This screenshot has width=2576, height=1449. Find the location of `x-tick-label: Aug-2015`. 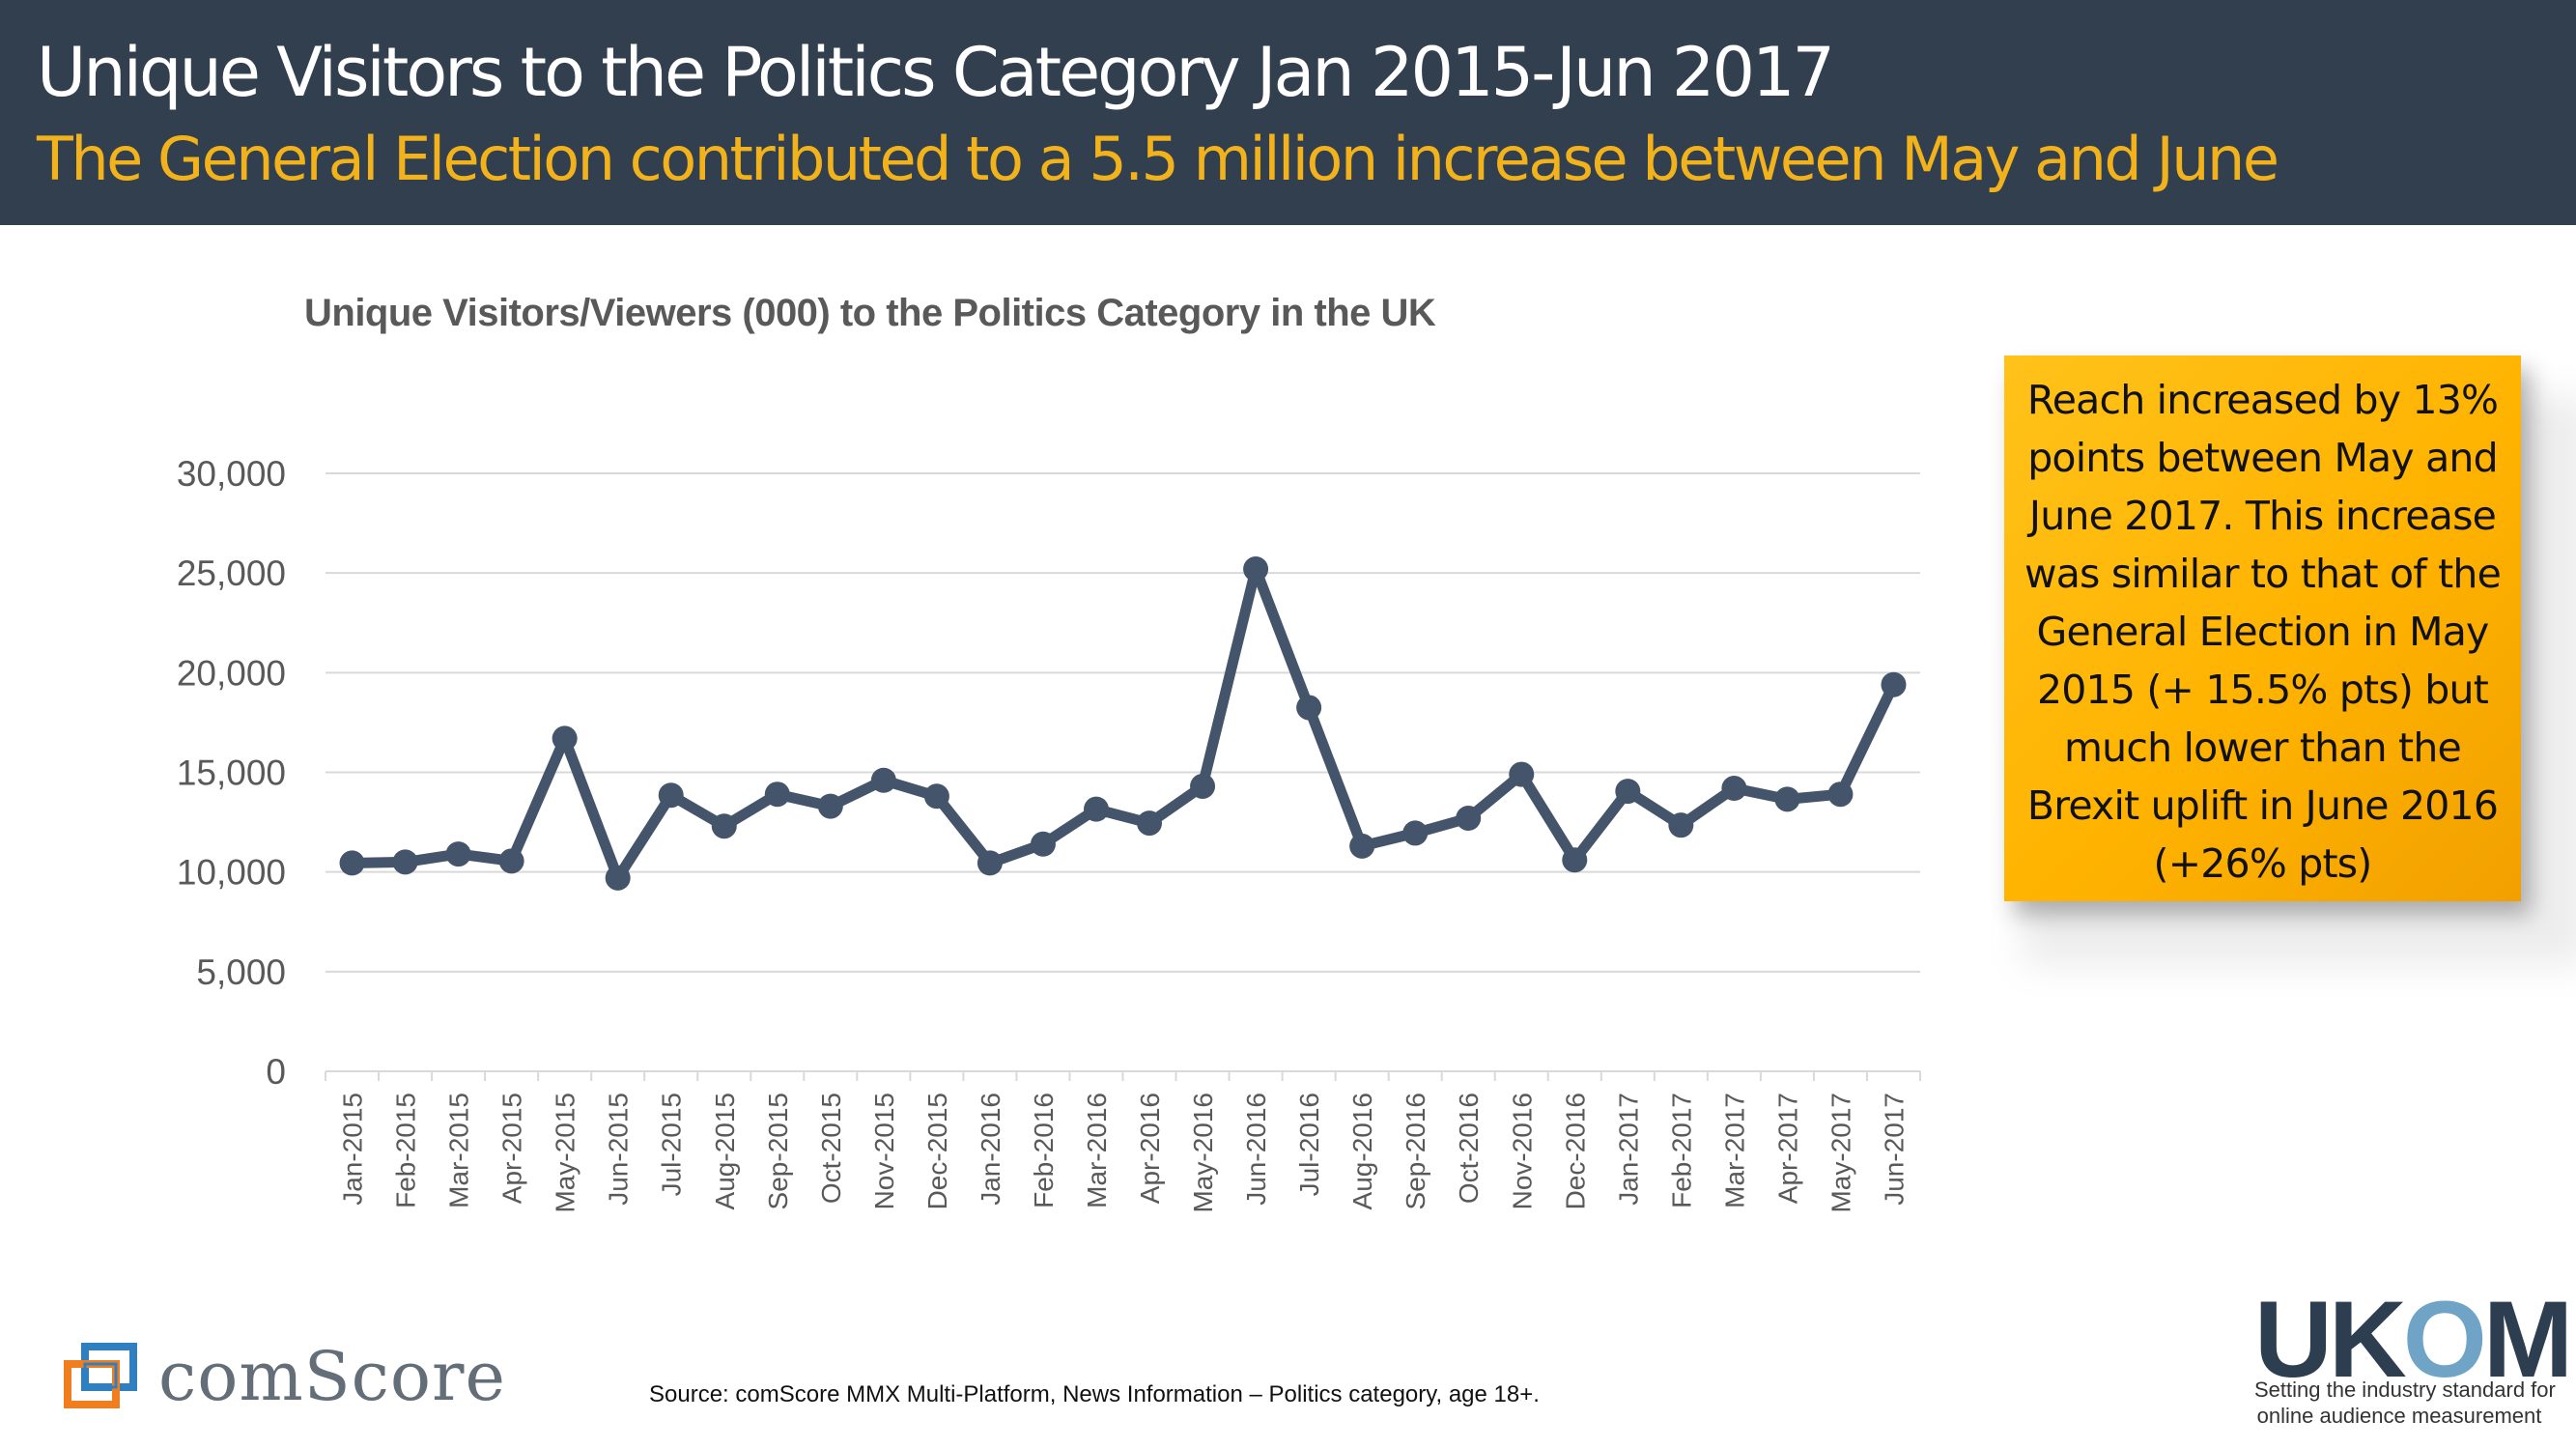

x-tick-label: Aug-2015 is located at coordinates (725, 1151).